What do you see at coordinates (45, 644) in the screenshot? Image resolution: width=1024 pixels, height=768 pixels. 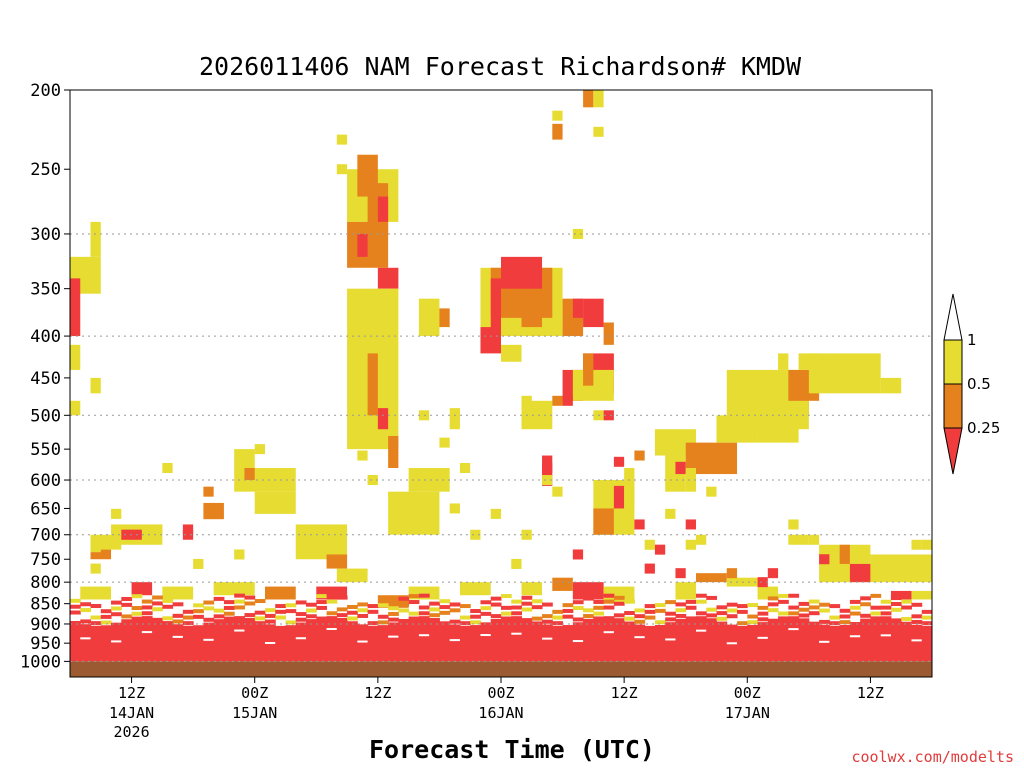 I see `y-tick-label-950: 950` at bounding box center [45, 644].